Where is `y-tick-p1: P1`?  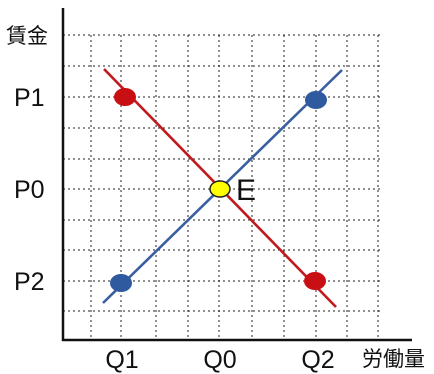 y-tick-p1: P1 is located at coordinates (29, 98).